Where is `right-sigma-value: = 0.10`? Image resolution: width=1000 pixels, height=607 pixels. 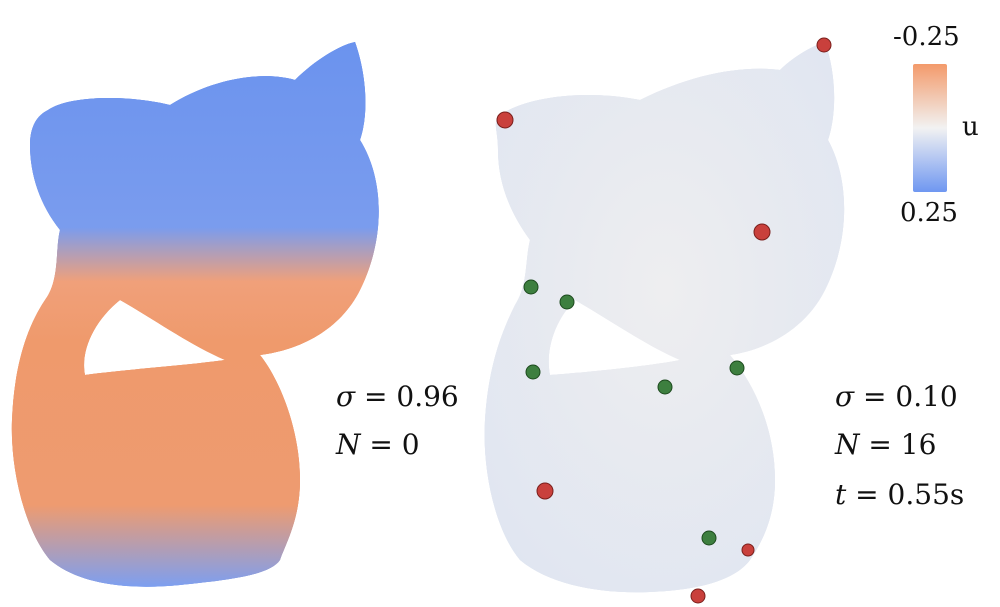 right-sigma-value: = 0.10 is located at coordinates (910, 396).